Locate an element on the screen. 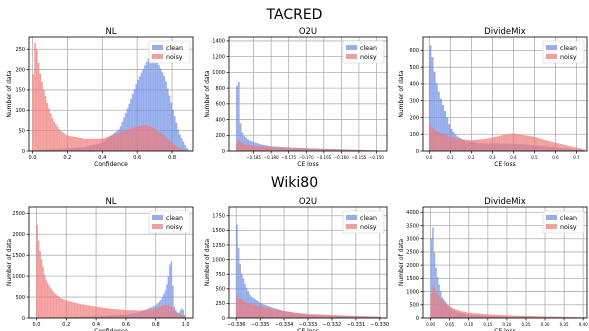 The height and width of the screenshot is (331, 589). x-tick-label: −0.331 is located at coordinates (356, 325).